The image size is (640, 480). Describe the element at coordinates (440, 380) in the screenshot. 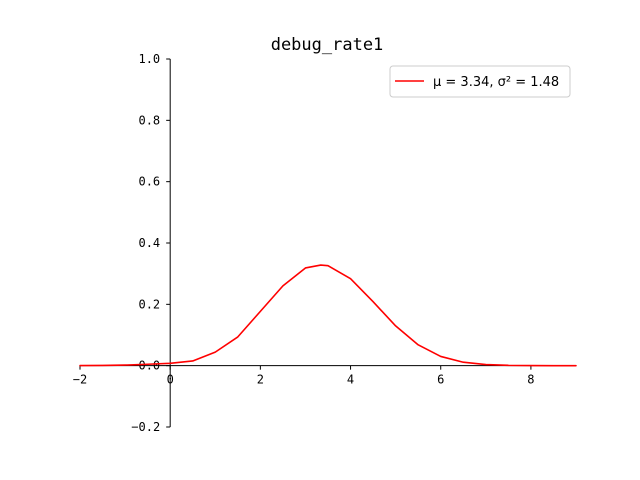

I see `x-tick-label: 6` at that location.